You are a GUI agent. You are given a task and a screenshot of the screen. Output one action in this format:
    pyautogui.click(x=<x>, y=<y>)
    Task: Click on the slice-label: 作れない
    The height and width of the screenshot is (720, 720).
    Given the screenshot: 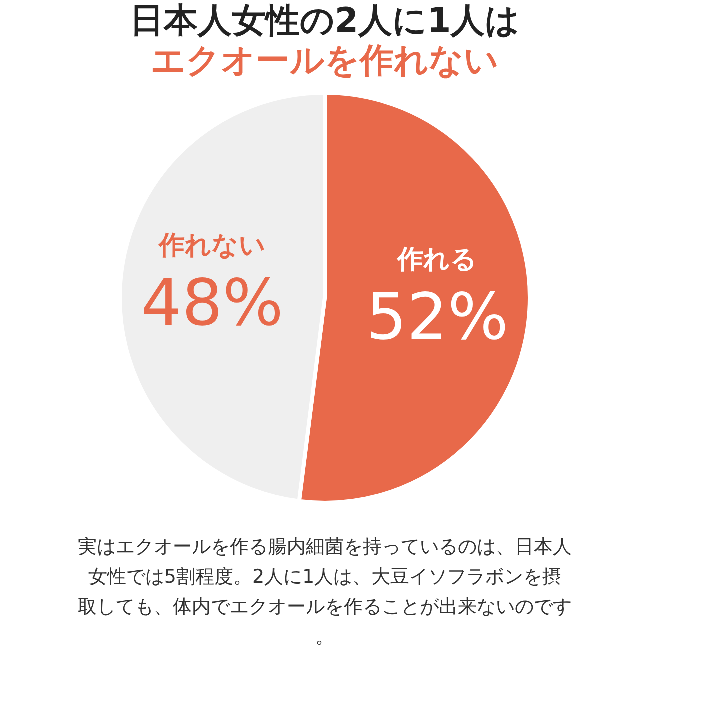 What is the action you would take?
    pyautogui.click(x=212, y=245)
    